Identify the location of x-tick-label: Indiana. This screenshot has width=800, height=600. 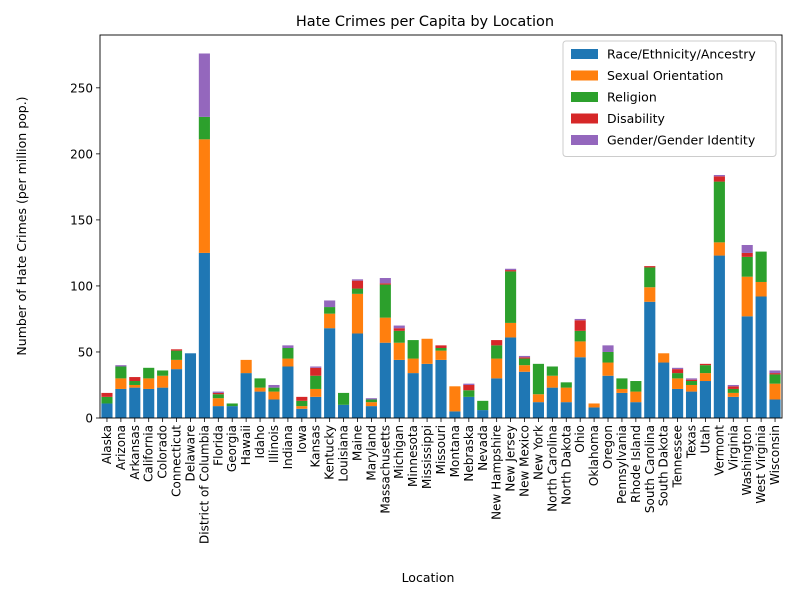
(288, 447).